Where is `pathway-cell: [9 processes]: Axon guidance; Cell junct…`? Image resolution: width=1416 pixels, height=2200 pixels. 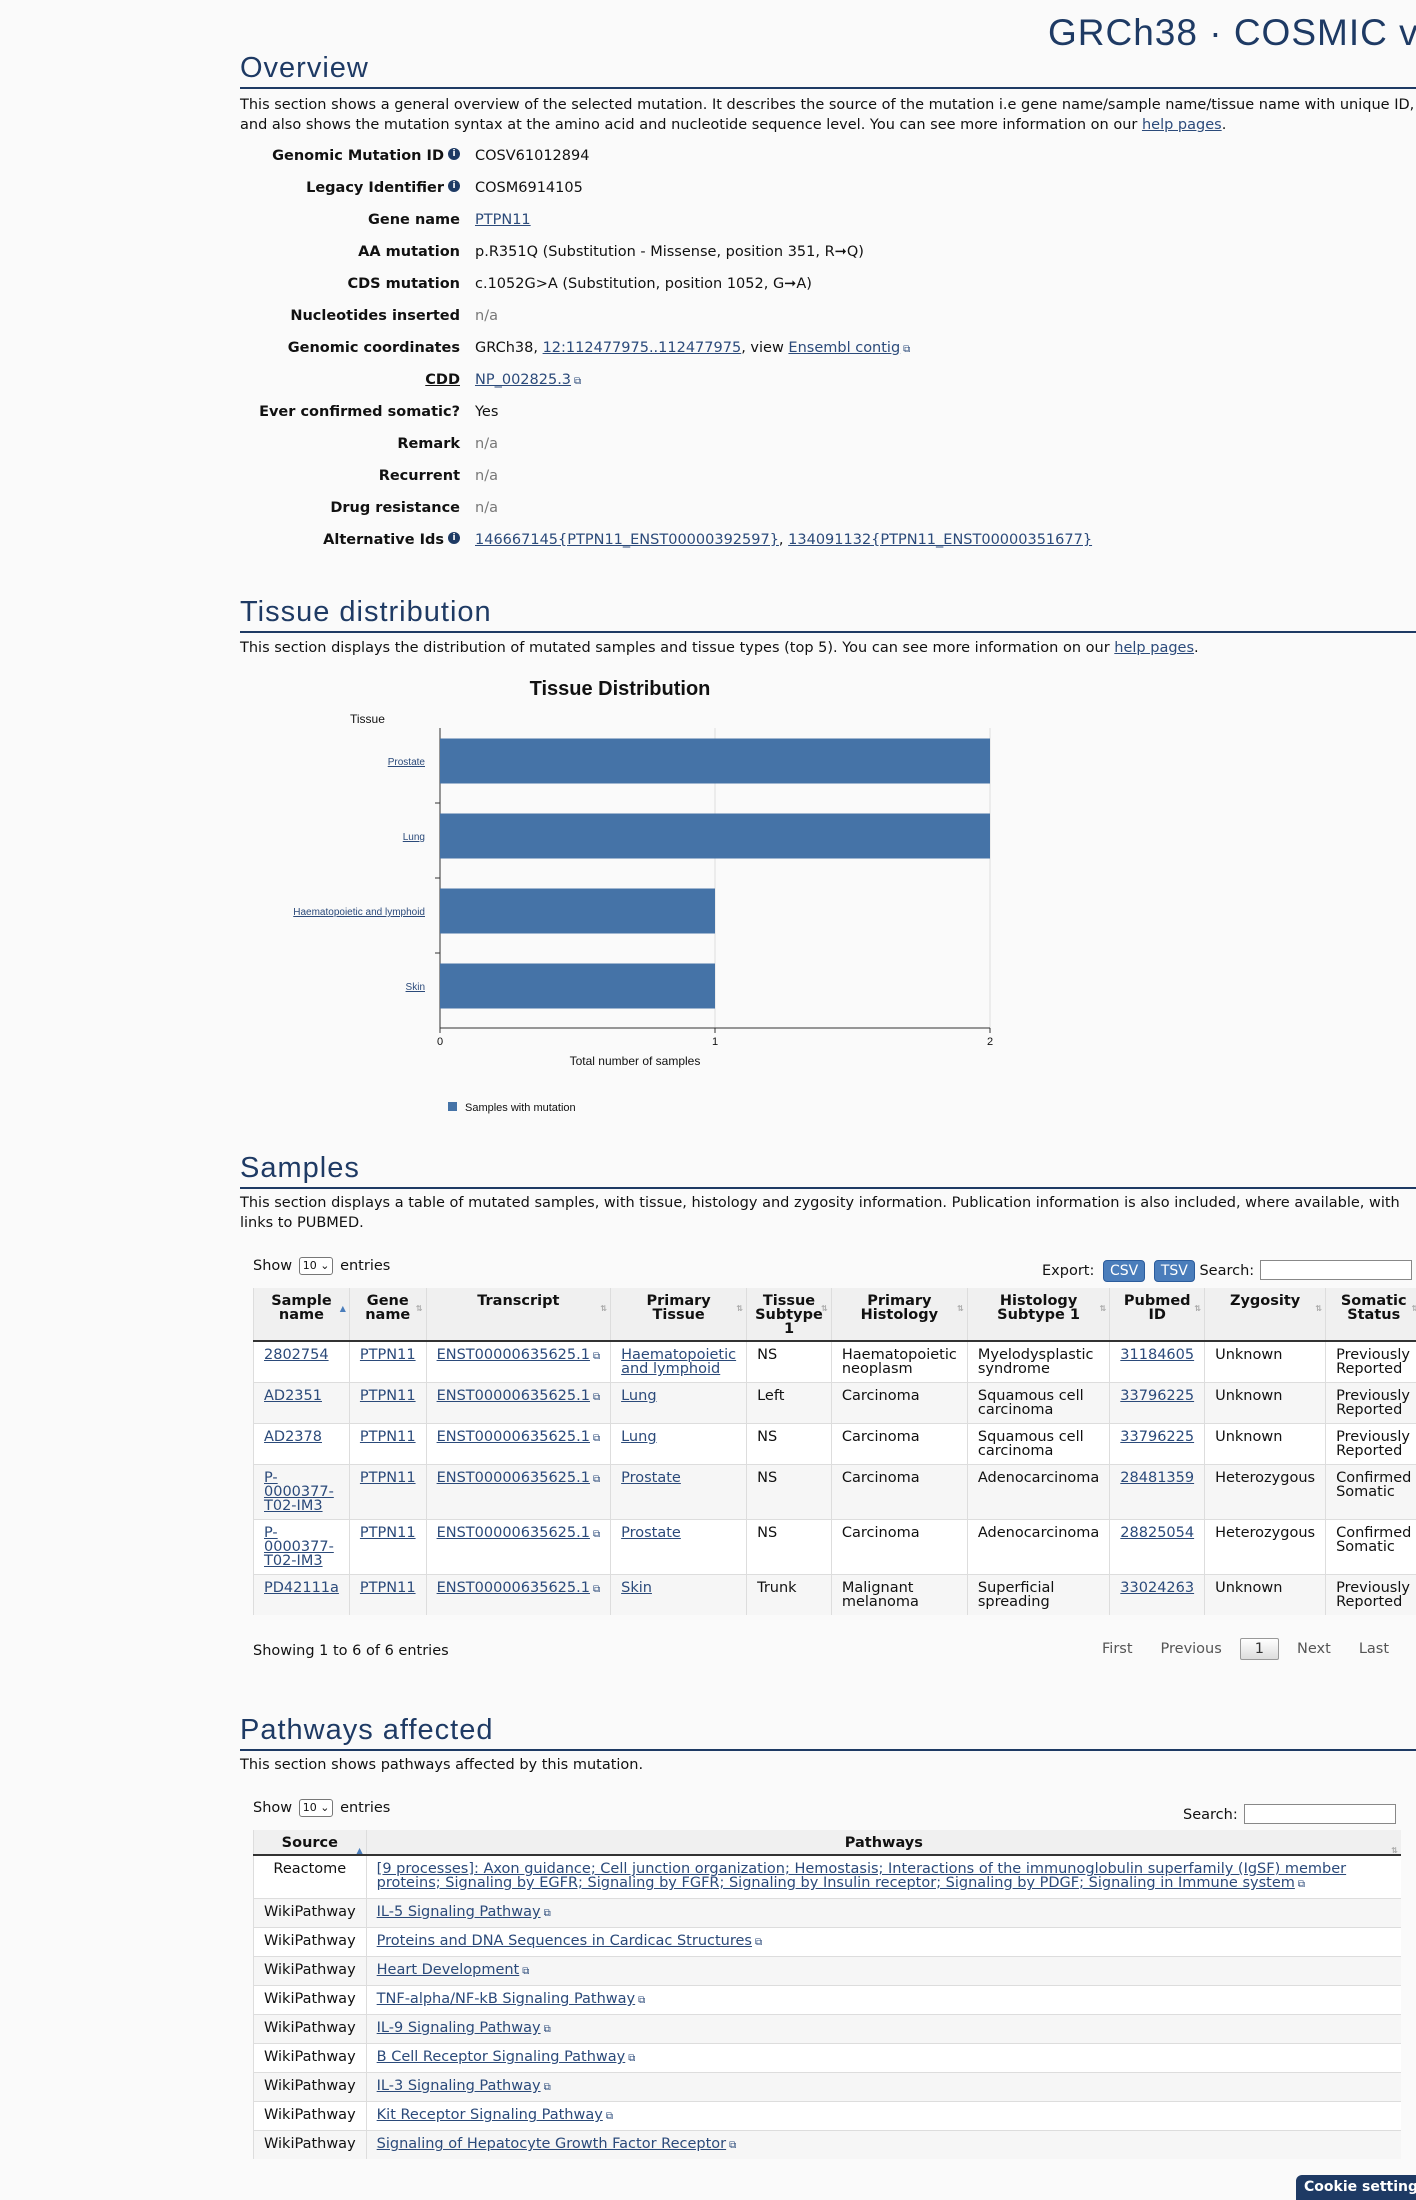
pathway-cell: [9 processes]: Axon guidance; Cell junct… is located at coordinates (883, 1876).